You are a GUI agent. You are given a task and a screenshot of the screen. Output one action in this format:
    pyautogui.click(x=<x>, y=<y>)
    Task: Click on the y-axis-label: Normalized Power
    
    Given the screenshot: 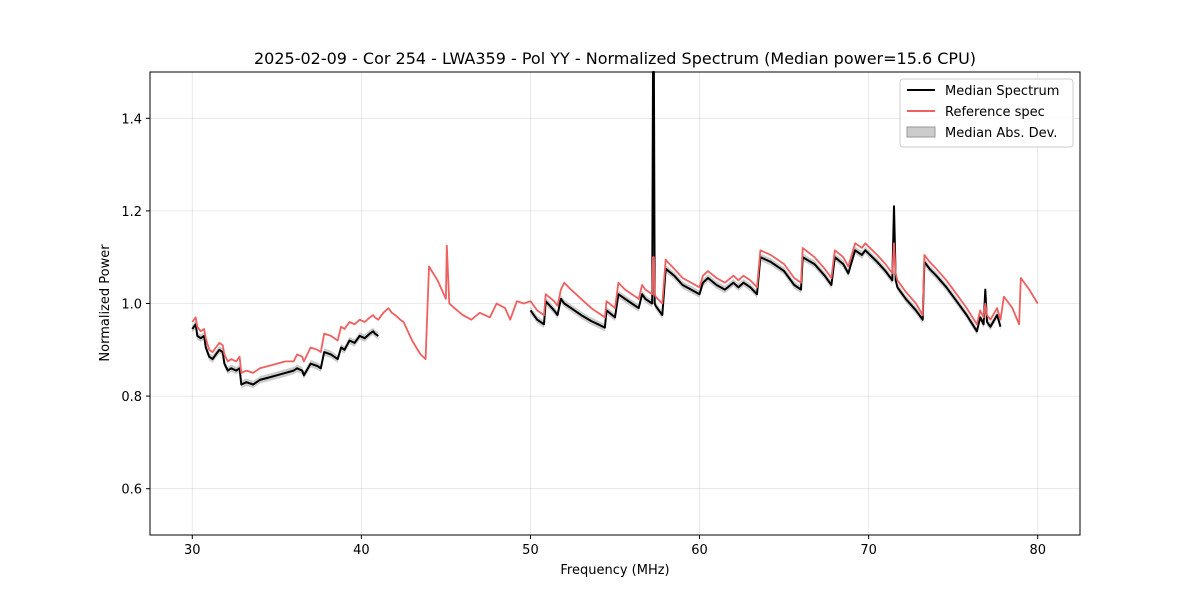 What is the action you would take?
    pyautogui.click(x=105, y=303)
    